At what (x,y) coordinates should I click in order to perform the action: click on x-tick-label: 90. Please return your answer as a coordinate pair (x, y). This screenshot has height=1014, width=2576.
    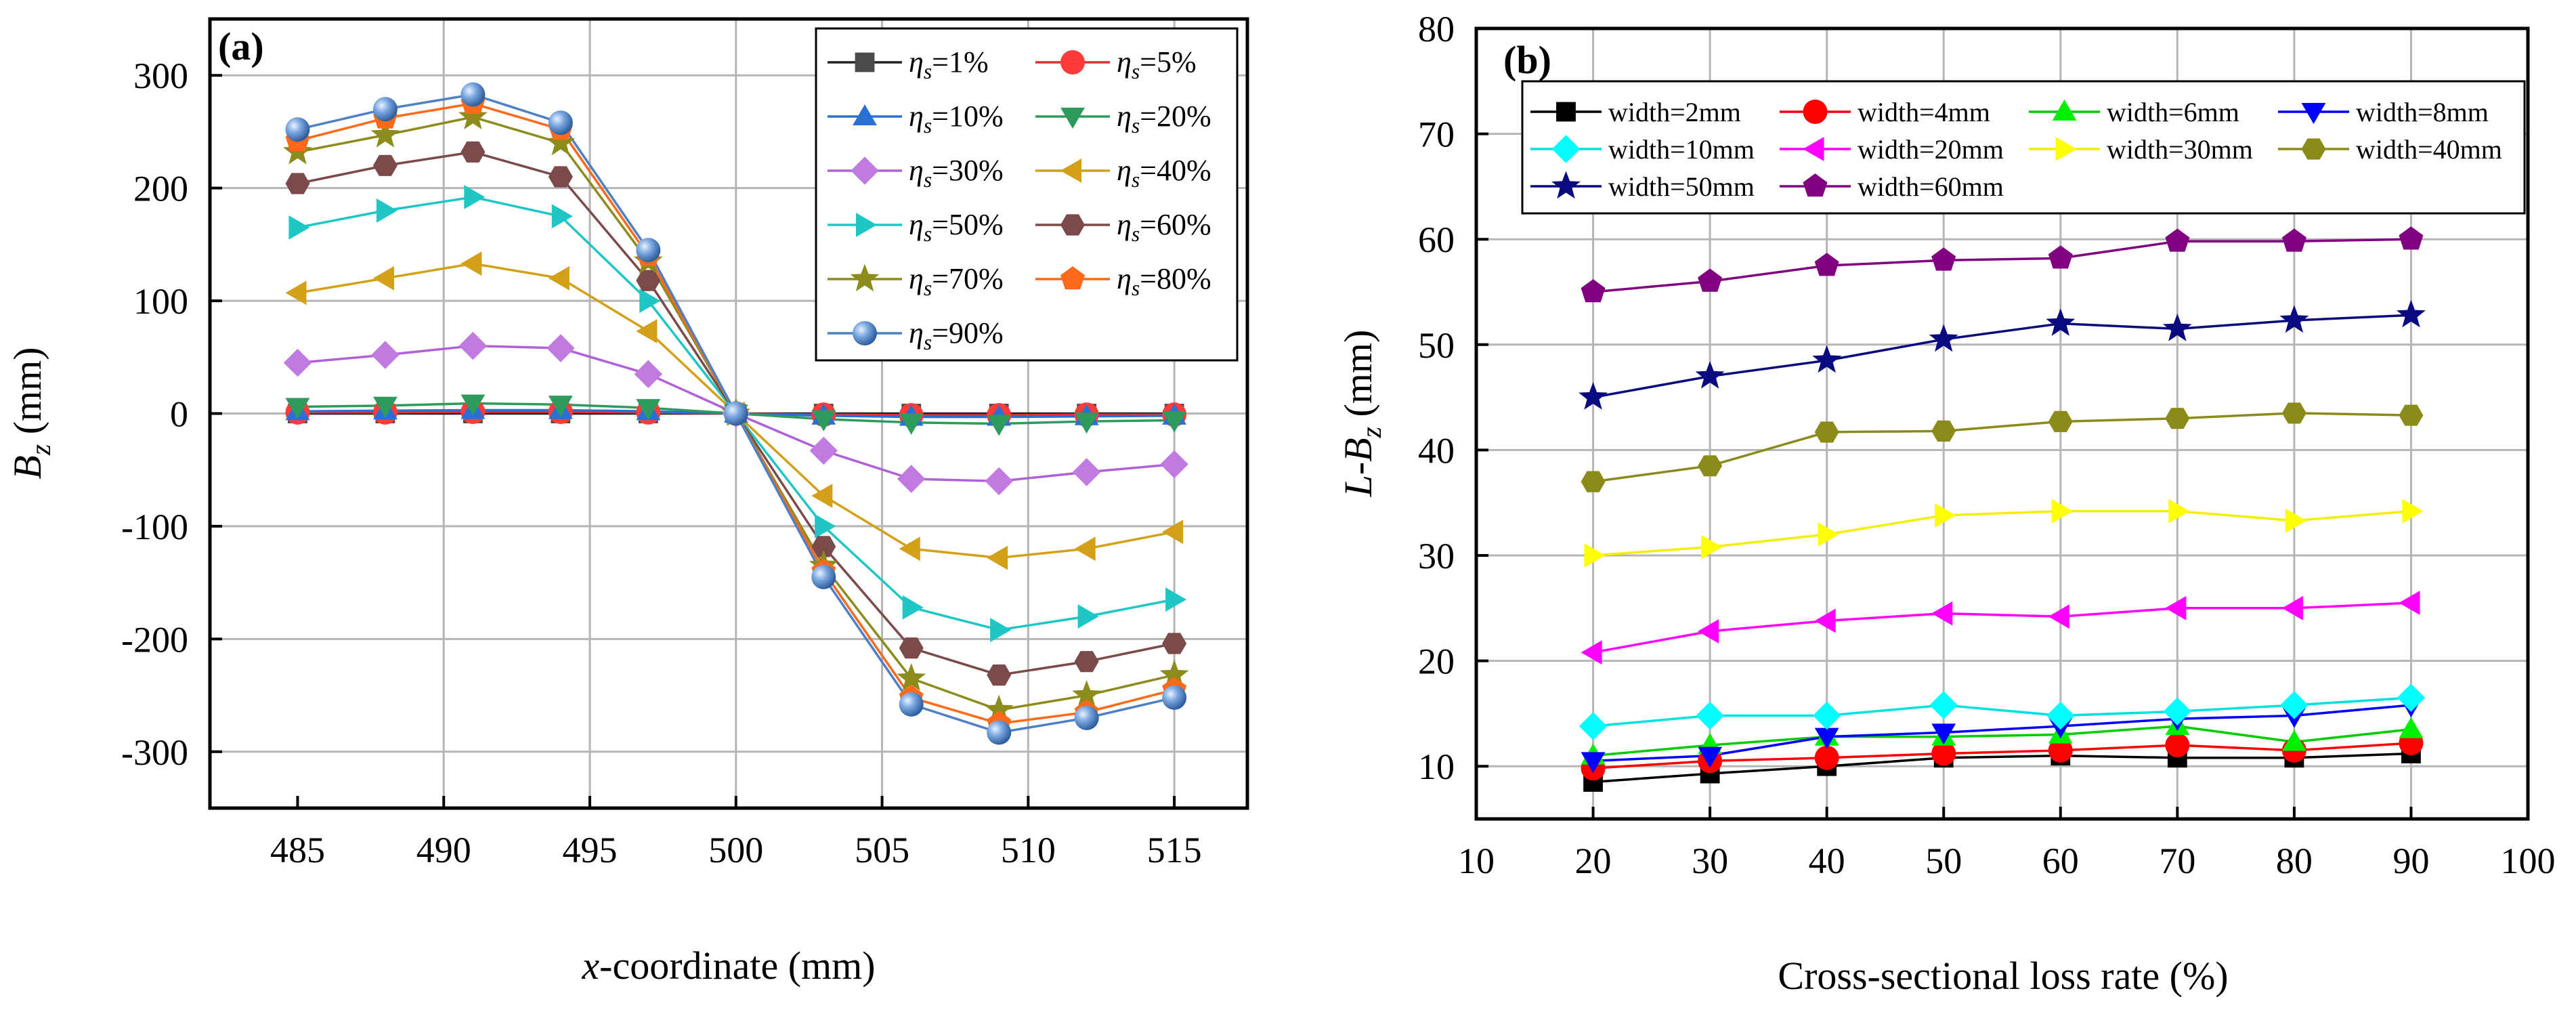
    Looking at the image, I should click on (2410, 861).